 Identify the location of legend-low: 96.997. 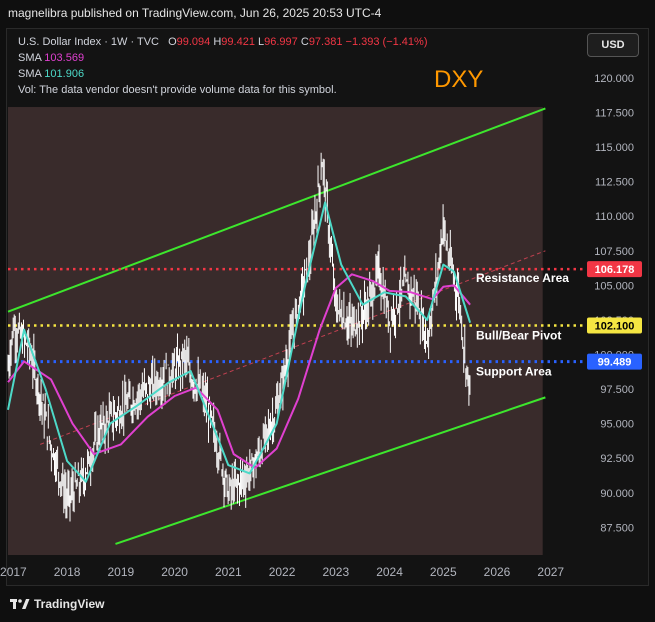
(281, 42).